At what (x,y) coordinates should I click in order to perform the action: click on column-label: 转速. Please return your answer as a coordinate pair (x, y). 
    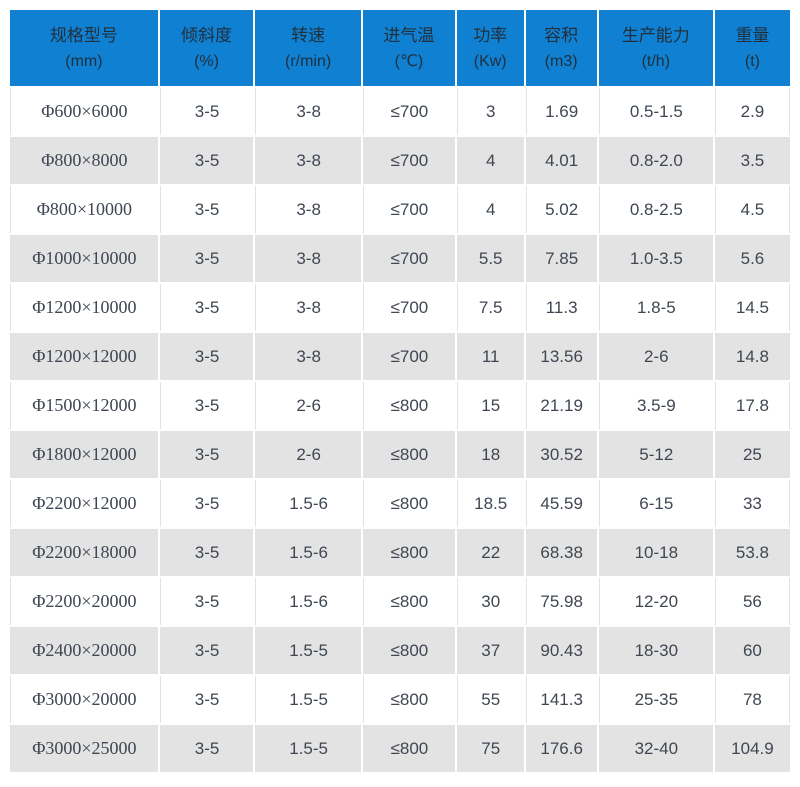
    Looking at the image, I should click on (308, 36).